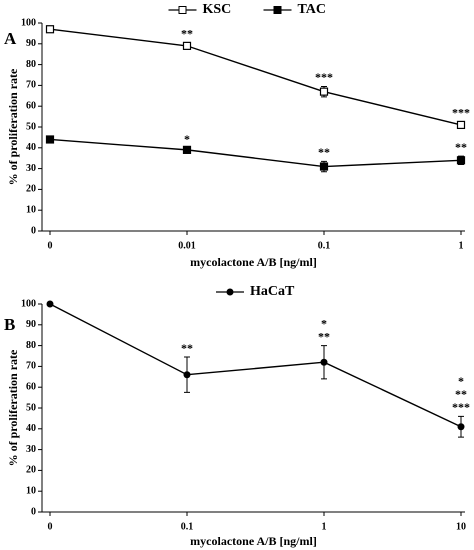 The image size is (474, 550). What do you see at coordinates (217, 9) in the screenshot?
I see `legend-label: KSC` at bounding box center [217, 9].